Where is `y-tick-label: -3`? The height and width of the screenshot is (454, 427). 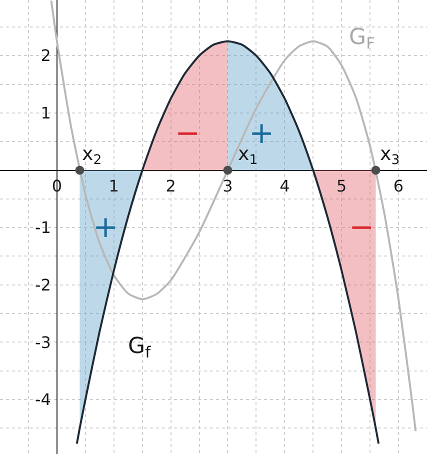
y-tick-label: -3 is located at coordinates (42, 342).